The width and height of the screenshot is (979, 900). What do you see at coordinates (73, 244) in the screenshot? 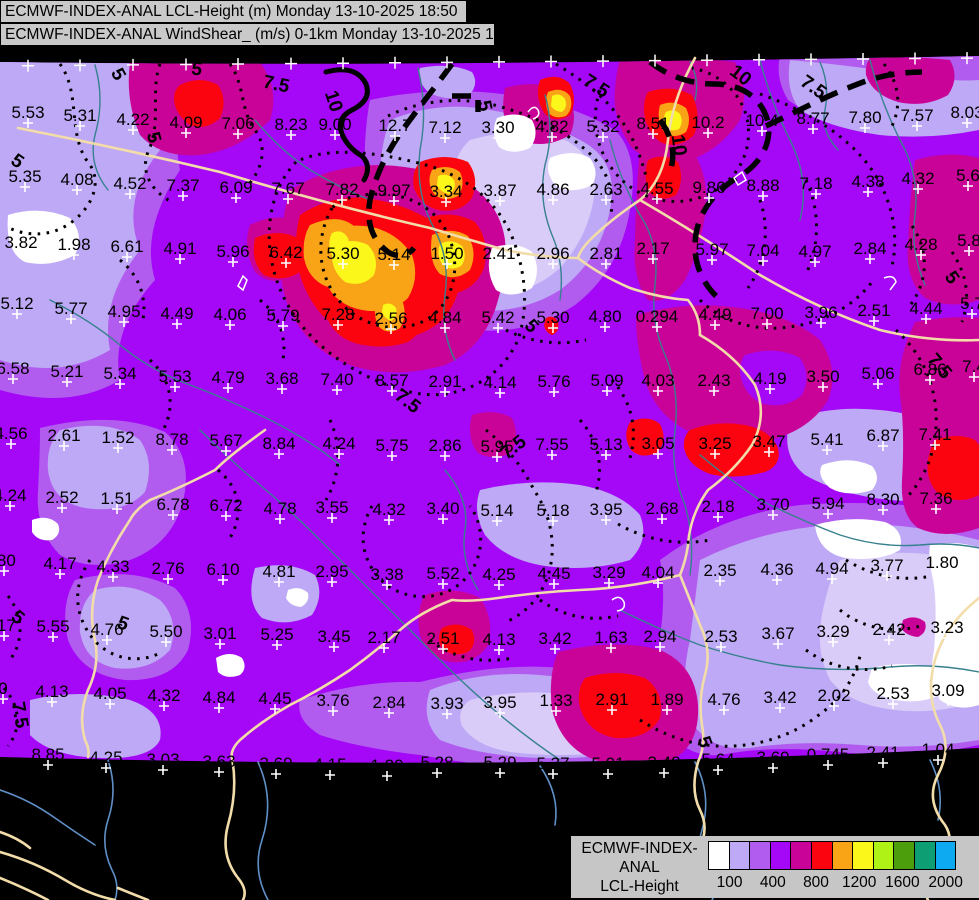
I see `station-value: 1.98` at bounding box center [73, 244].